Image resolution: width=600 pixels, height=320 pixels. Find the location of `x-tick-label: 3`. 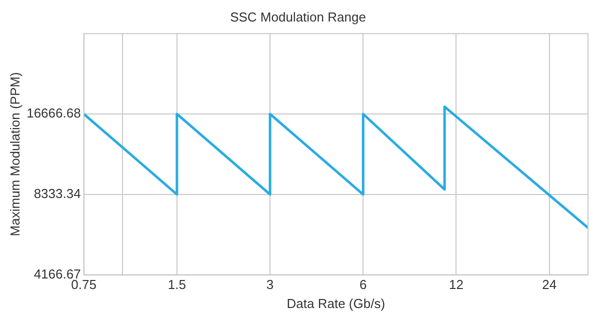

x-tick-label: 3 is located at coordinates (270, 284).